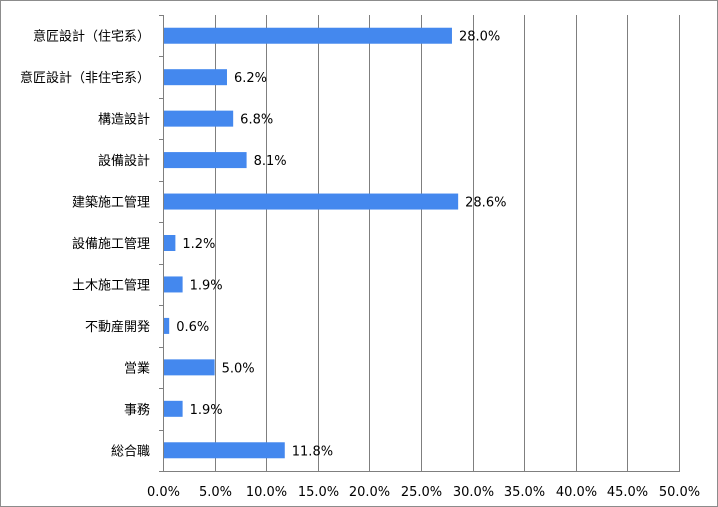 The image size is (718, 507). Describe the element at coordinates (473, 492) in the screenshot. I see `x-tick-label: 30.0%` at that location.